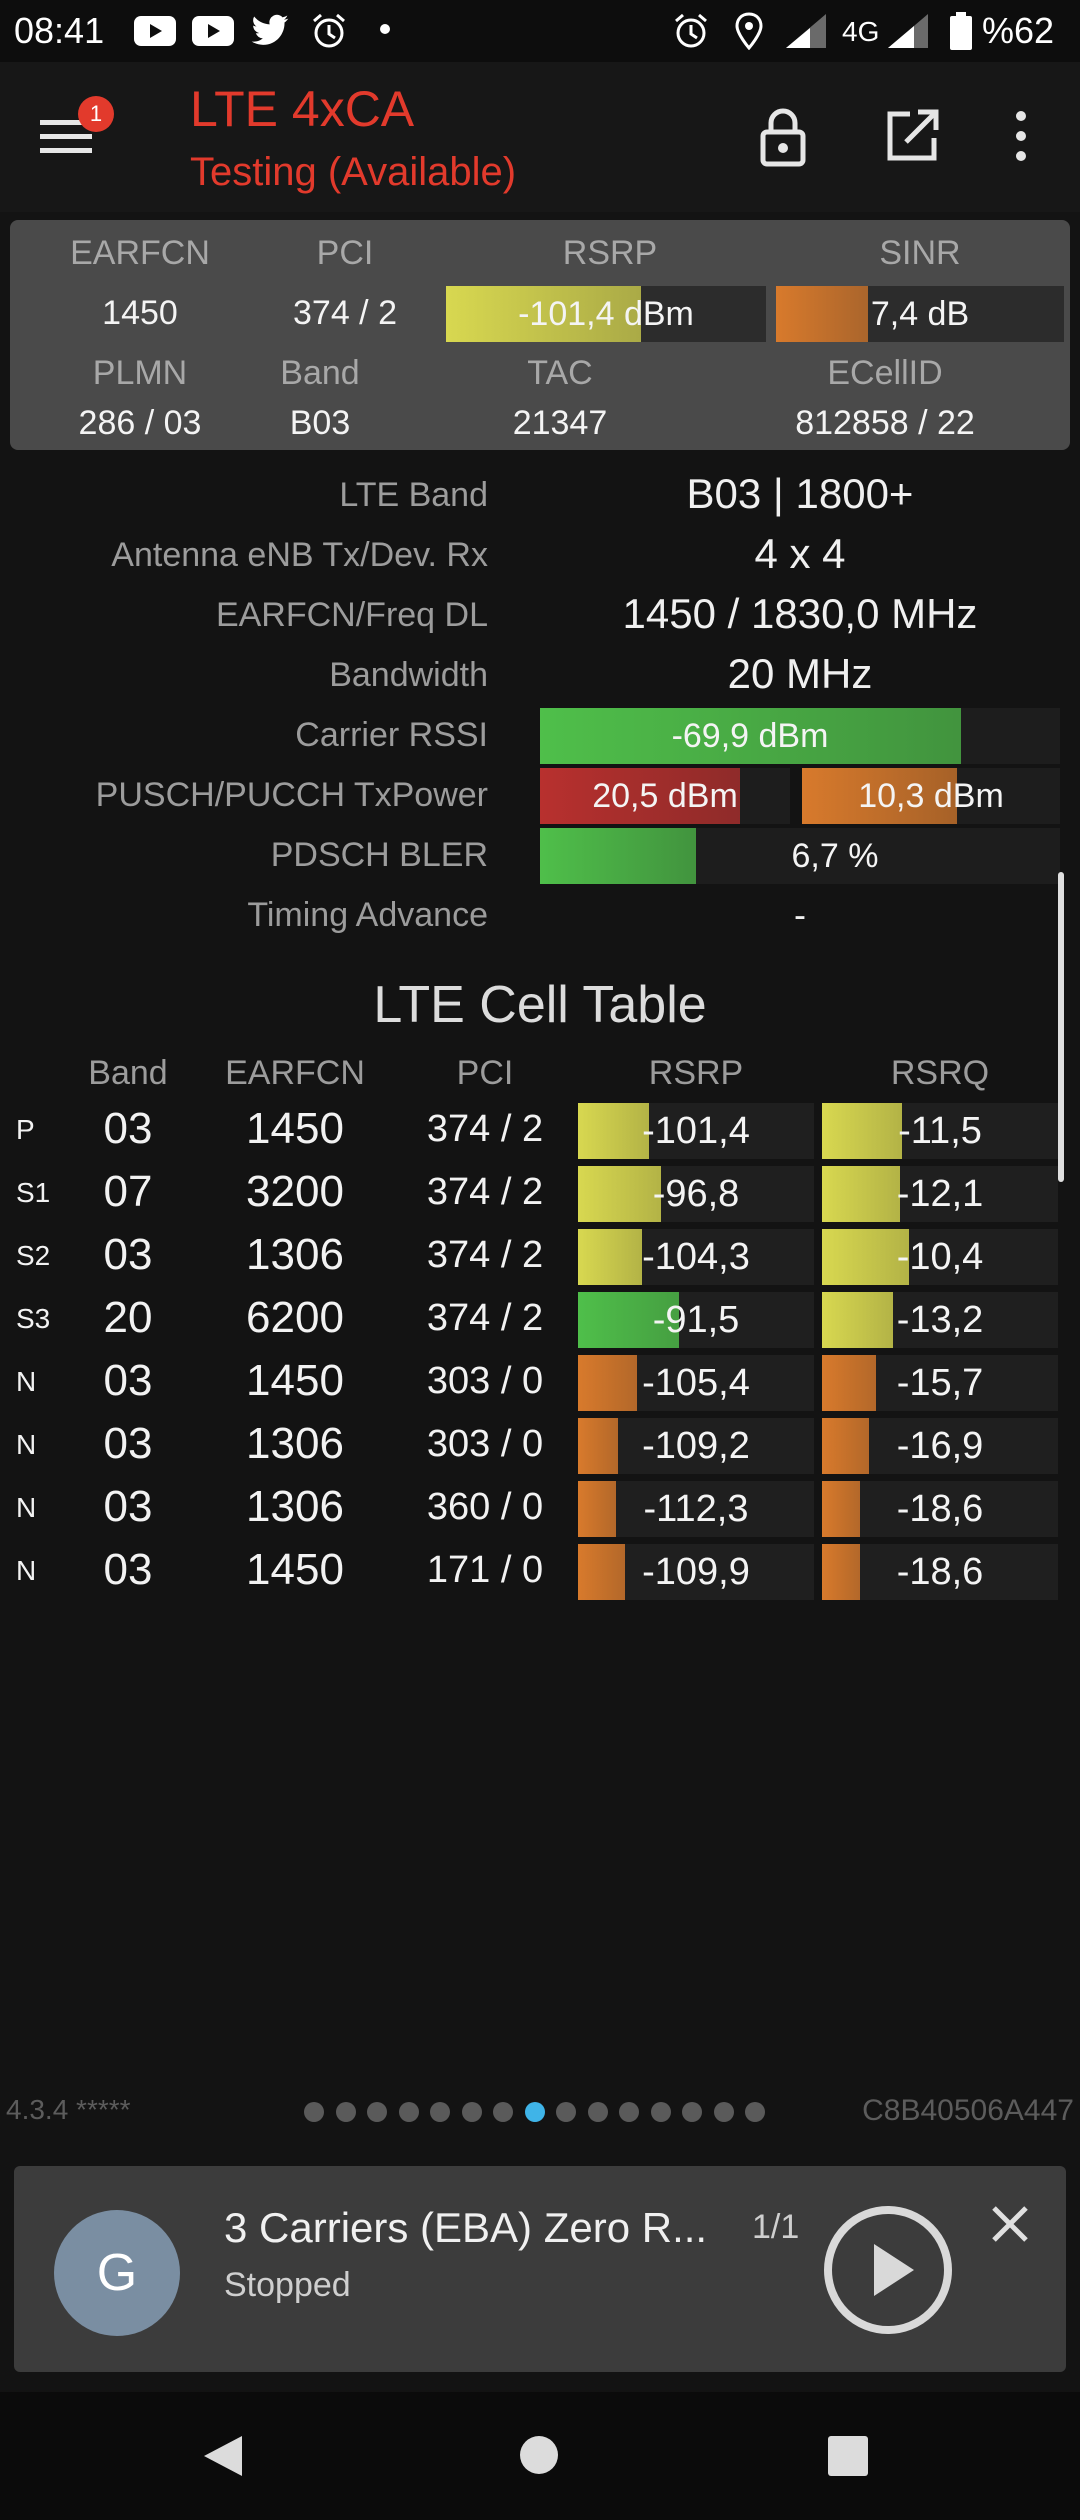 This screenshot has height=2520, width=1080. Describe the element at coordinates (560, 373) in the screenshot. I see `tac-label: TAC` at that location.